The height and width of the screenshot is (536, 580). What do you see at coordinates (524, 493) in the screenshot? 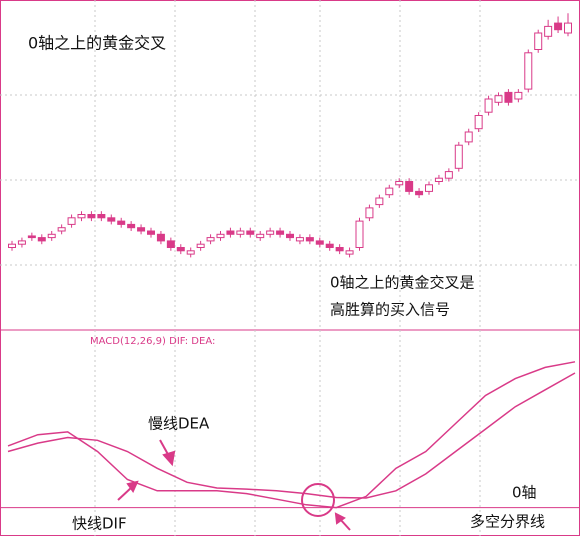
I see `annotation: 0轴` at bounding box center [524, 493].